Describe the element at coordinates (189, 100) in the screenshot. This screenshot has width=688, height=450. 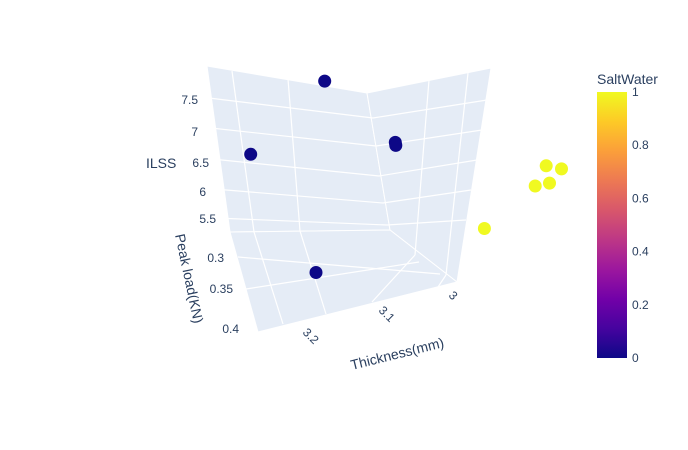
I see `z-tick-label: 7.5` at that location.